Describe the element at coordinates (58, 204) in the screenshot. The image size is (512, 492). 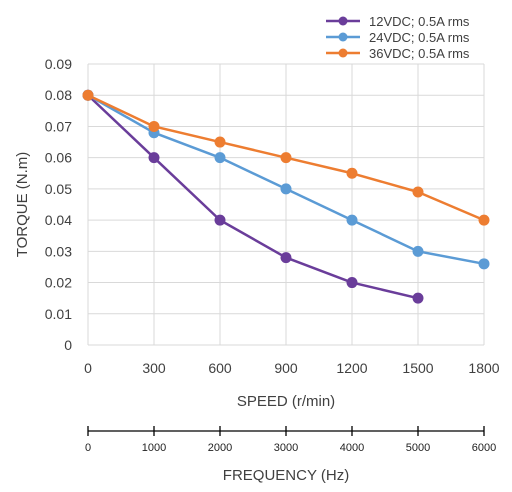
I see `y-tick-labels: 0 0.01 0.02 0.03 0.04 0.05 0.06 0.07 0.08 0.09` at that location.